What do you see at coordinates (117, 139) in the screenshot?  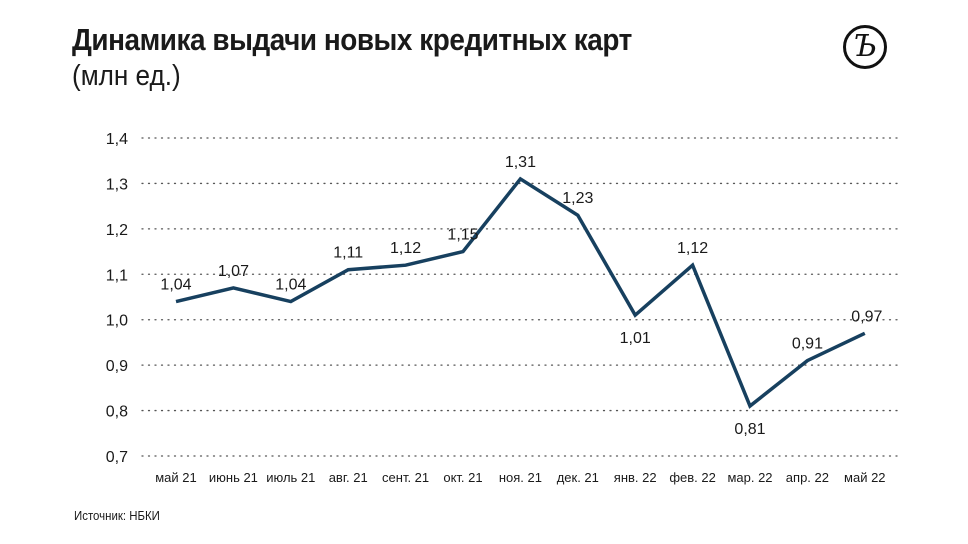 I see `y-tick-label: 1,4` at bounding box center [117, 139].